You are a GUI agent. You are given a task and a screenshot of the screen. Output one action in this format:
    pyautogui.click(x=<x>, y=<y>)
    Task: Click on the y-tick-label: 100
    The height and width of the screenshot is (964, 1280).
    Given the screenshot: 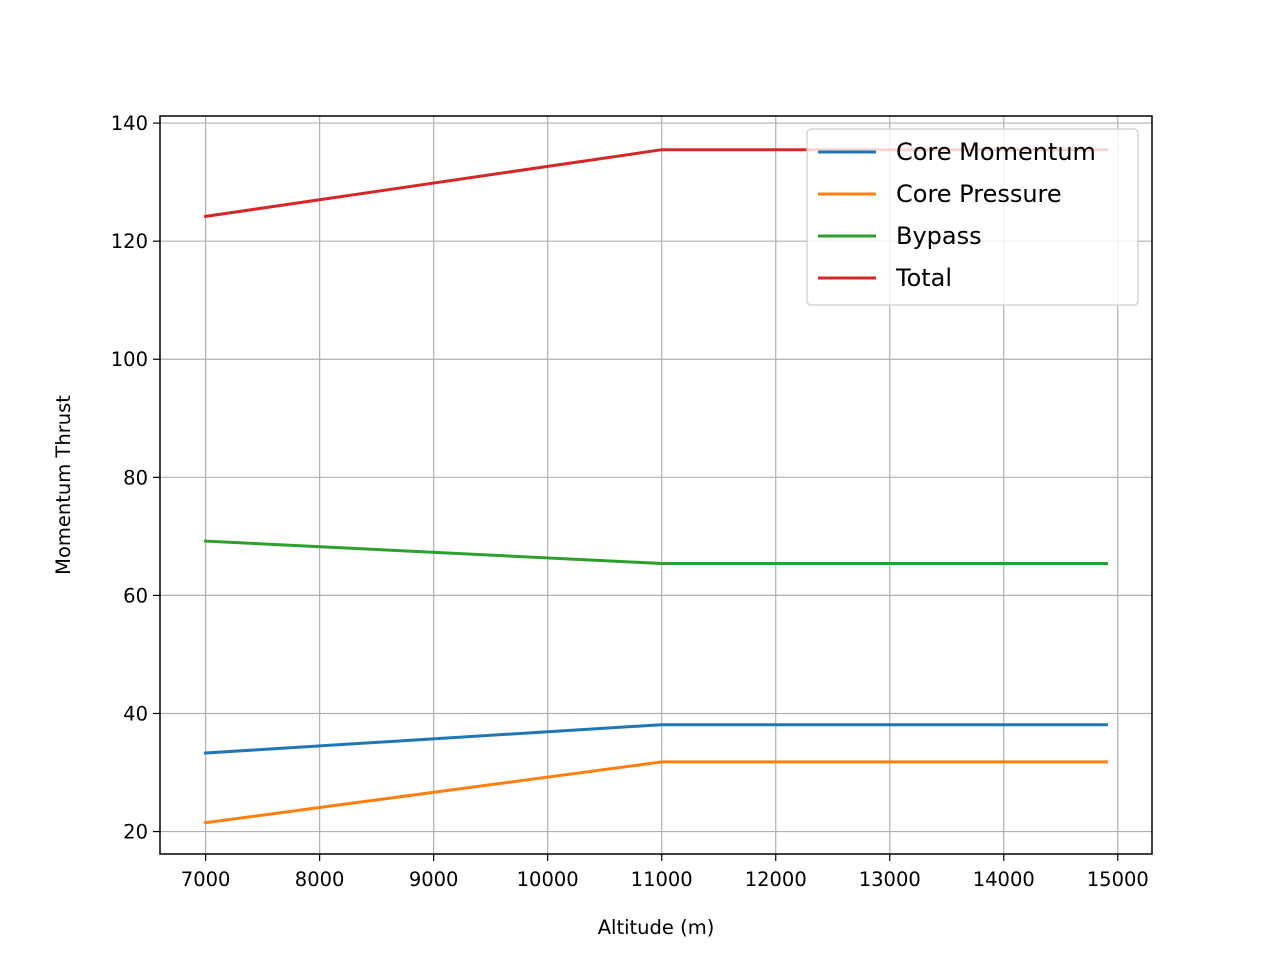 What is the action you would take?
    pyautogui.click(x=129, y=359)
    